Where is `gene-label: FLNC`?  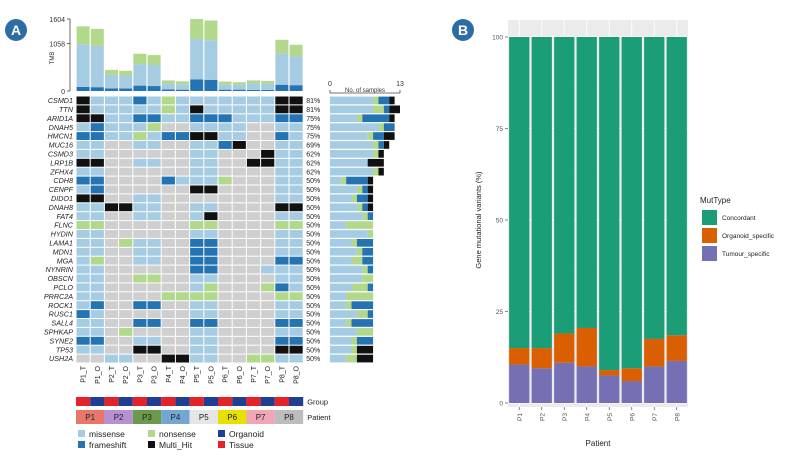
gene-label: FLNC is located at coordinates (64, 225).